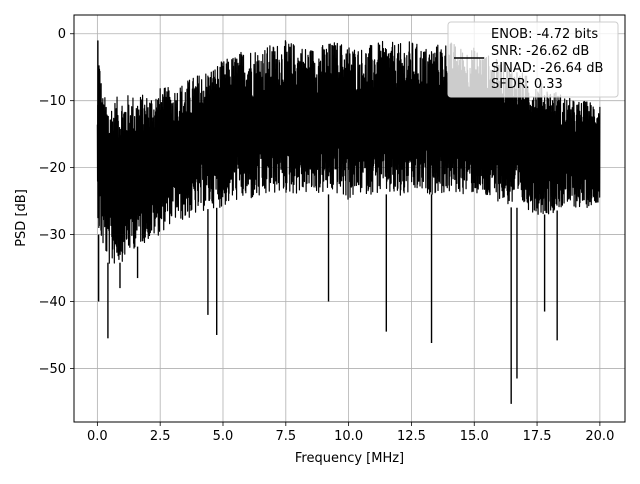  I want to click on legend-entry-sfdr: SFDR: 0.33, so click(527, 84).